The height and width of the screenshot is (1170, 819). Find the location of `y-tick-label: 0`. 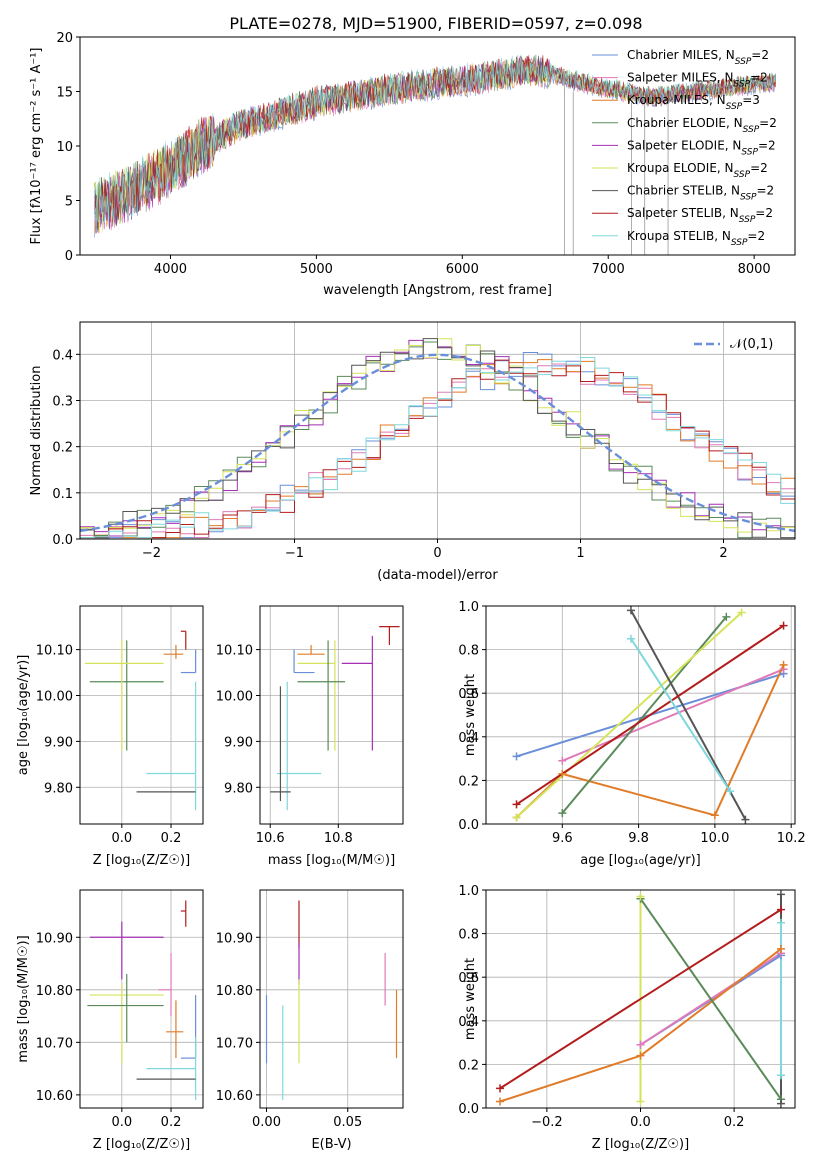

y-tick-label: 0 is located at coordinates (69, 256).